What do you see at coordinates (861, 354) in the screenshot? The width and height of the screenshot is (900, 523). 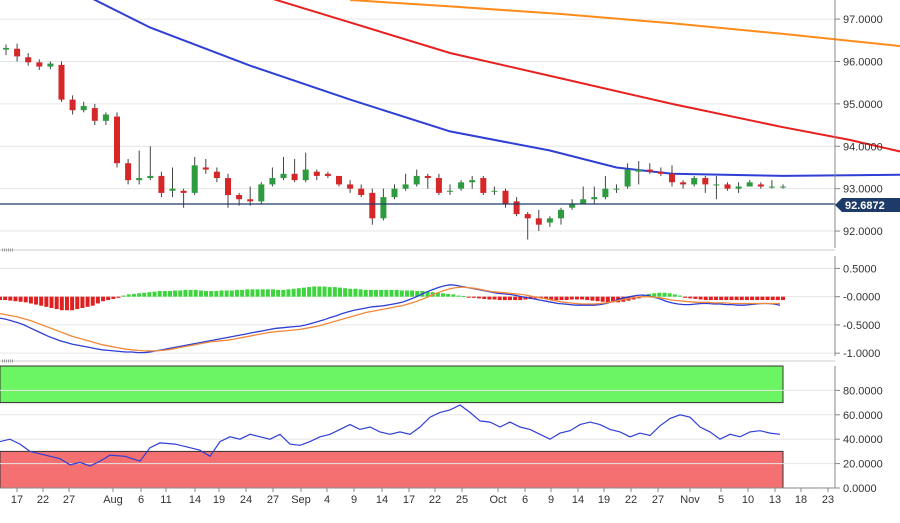 I see `macd-y-tick-label: -1.0000` at bounding box center [861, 354].